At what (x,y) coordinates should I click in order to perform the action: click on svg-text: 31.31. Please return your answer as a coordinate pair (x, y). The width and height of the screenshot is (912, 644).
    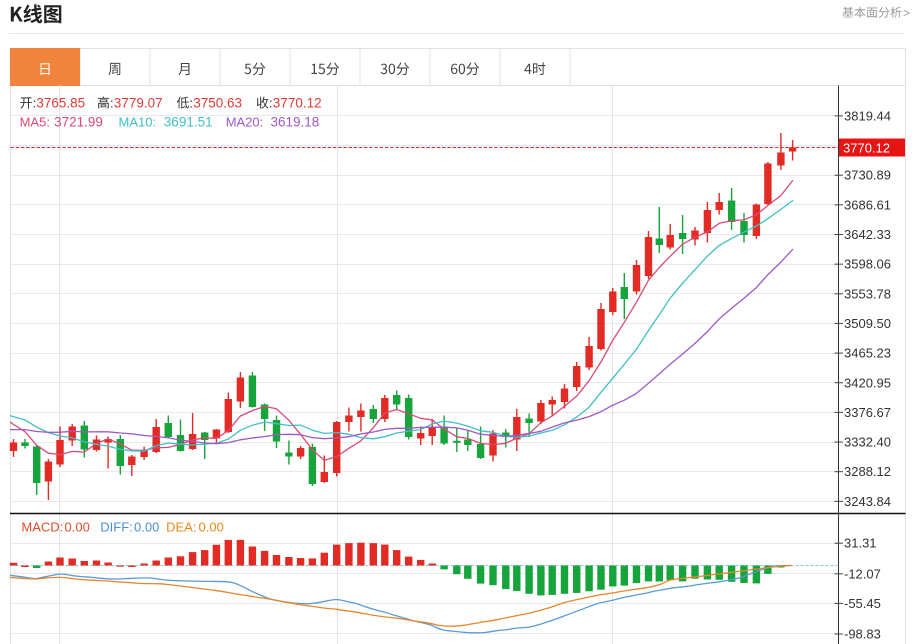
    Looking at the image, I should click on (860, 543).